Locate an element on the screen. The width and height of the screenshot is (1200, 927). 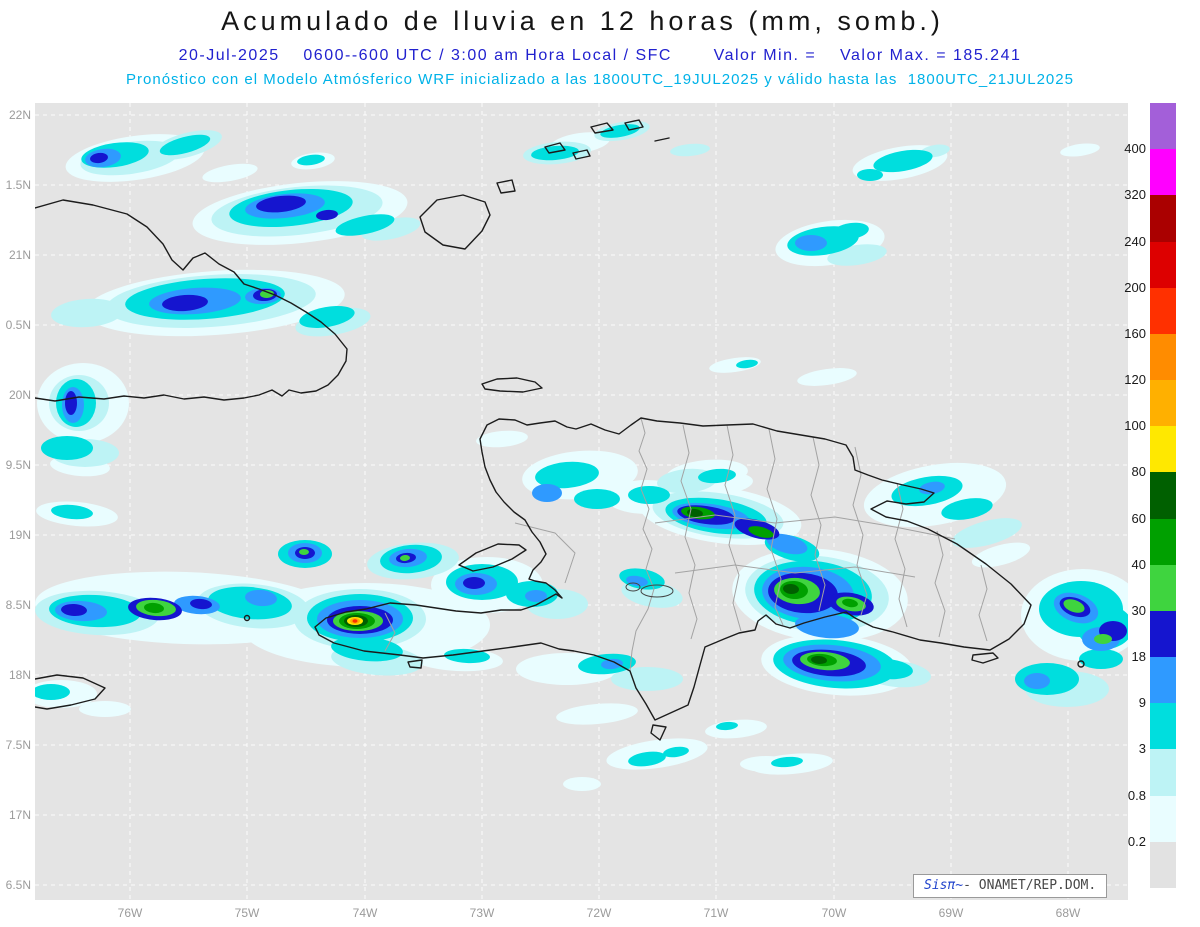
lon-tick-label: 70W is located at coordinates (834, 913).